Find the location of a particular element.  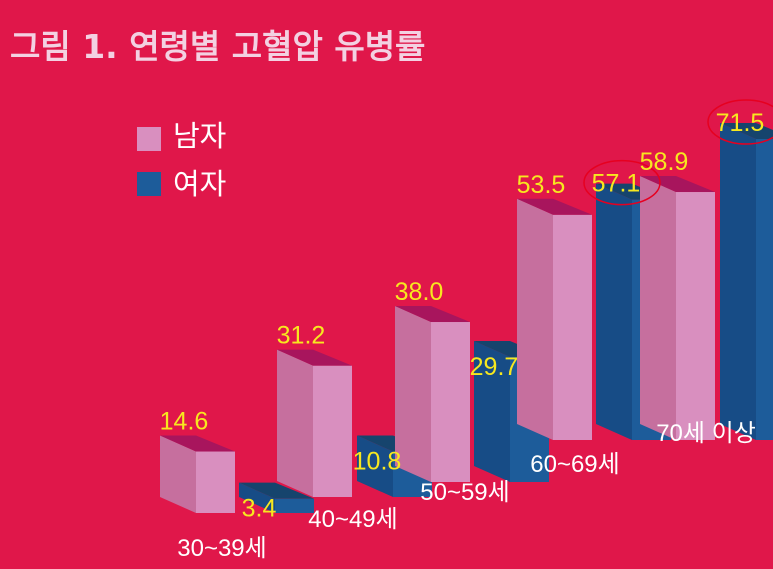

bar-female-4-side is located at coordinates (738, 281).